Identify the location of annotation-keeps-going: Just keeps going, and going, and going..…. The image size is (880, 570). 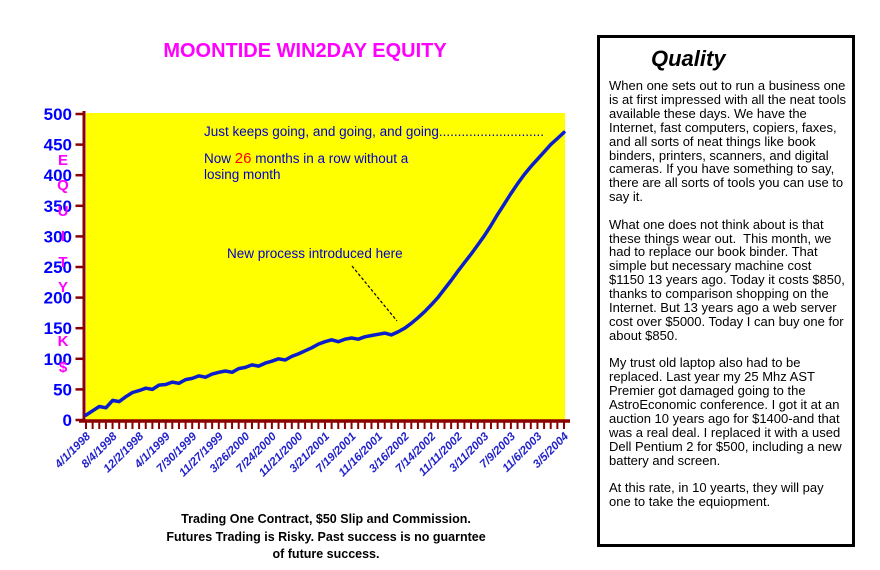
(374, 131).